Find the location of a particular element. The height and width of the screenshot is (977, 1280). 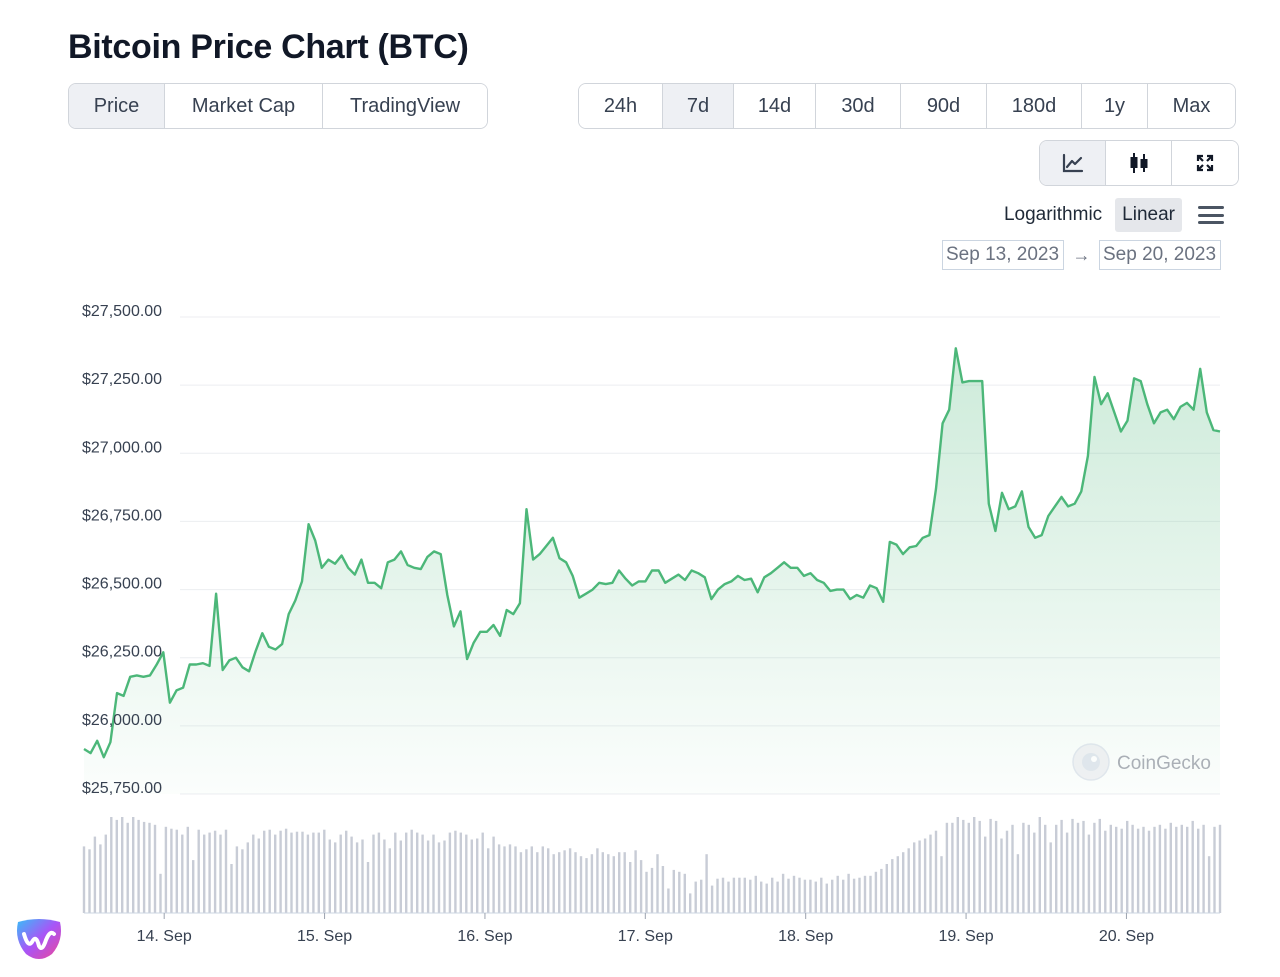

candlestick-button is located at coordinates (1139, 163).